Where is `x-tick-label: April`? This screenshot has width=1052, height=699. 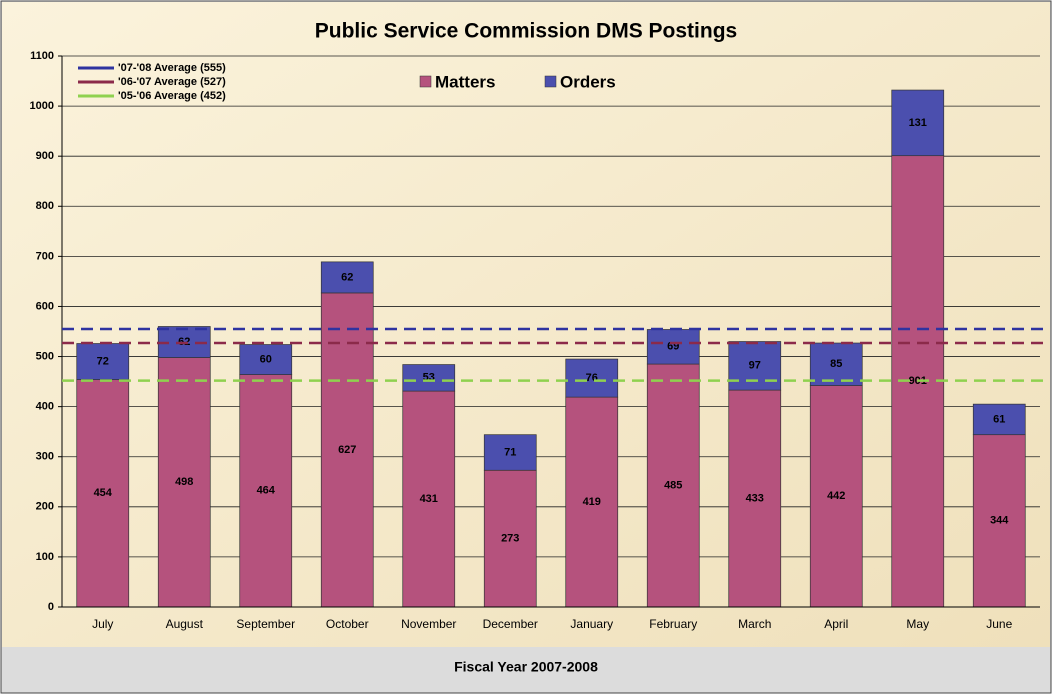 x-tick-label: April is located at coordinates (836, 624).